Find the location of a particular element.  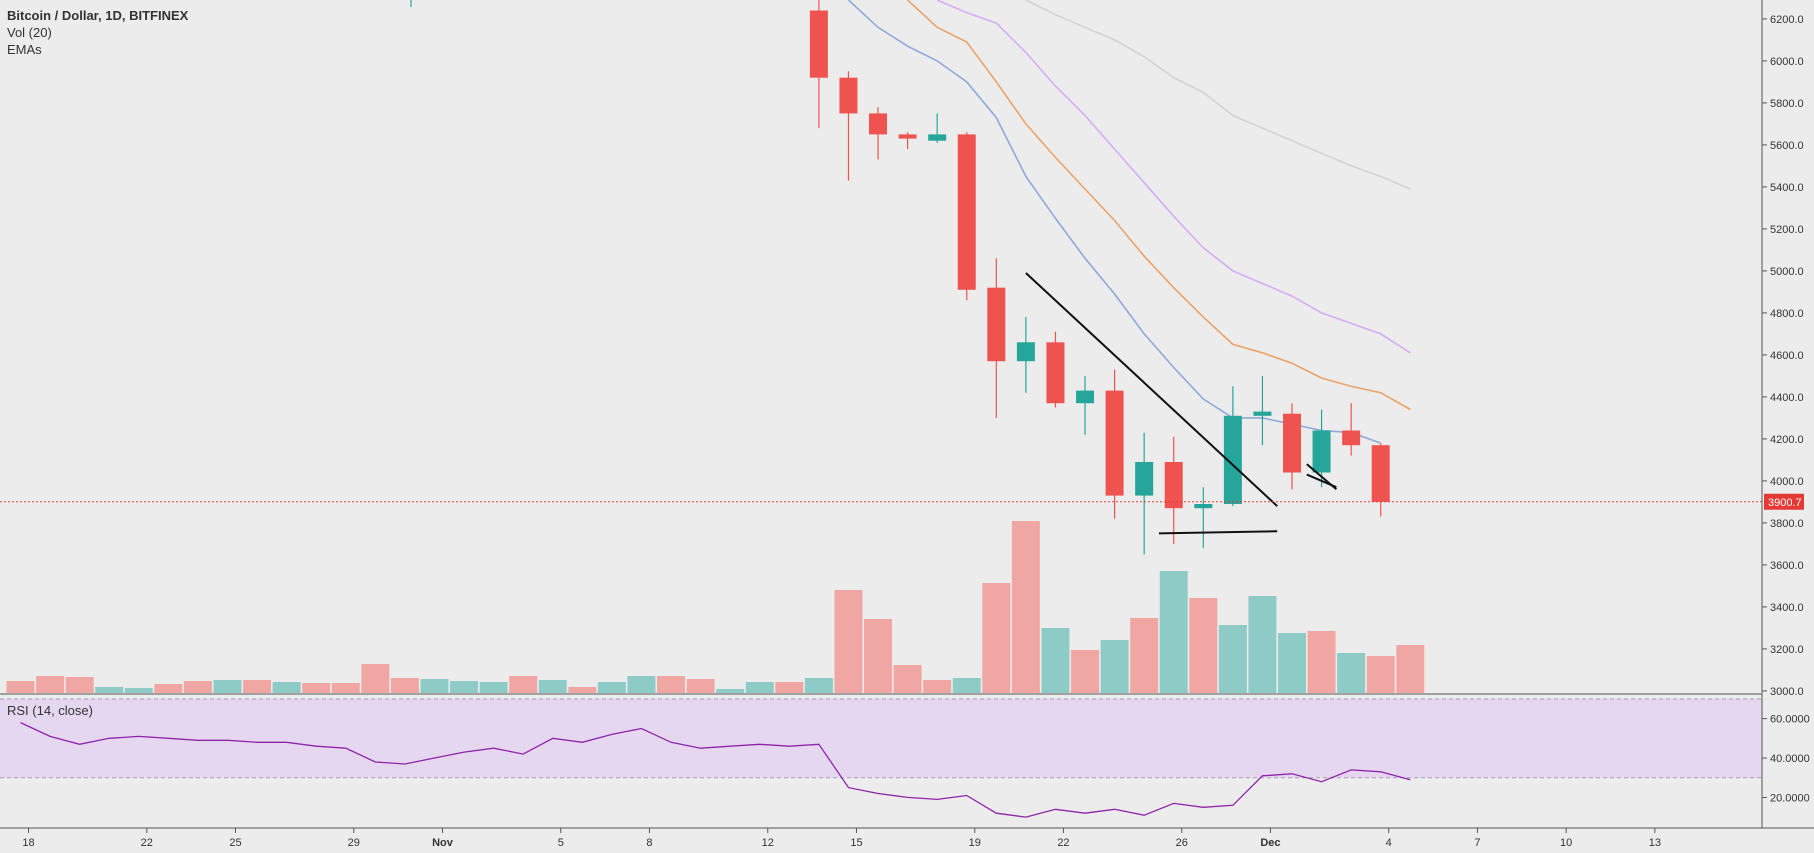

price-tick-label: 4400.0 is located at coordinates (1787, 398).